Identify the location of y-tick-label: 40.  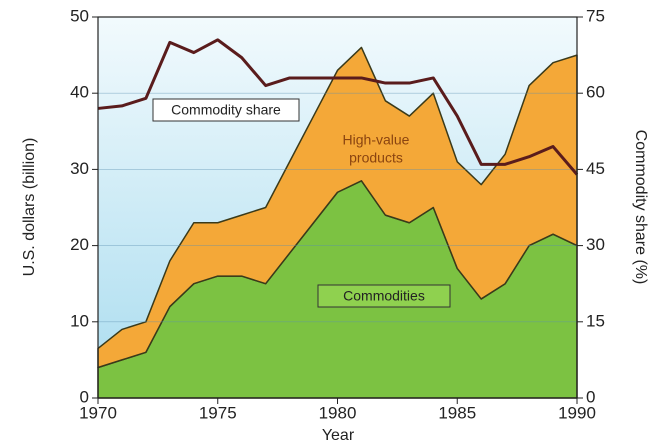
(79, 92).